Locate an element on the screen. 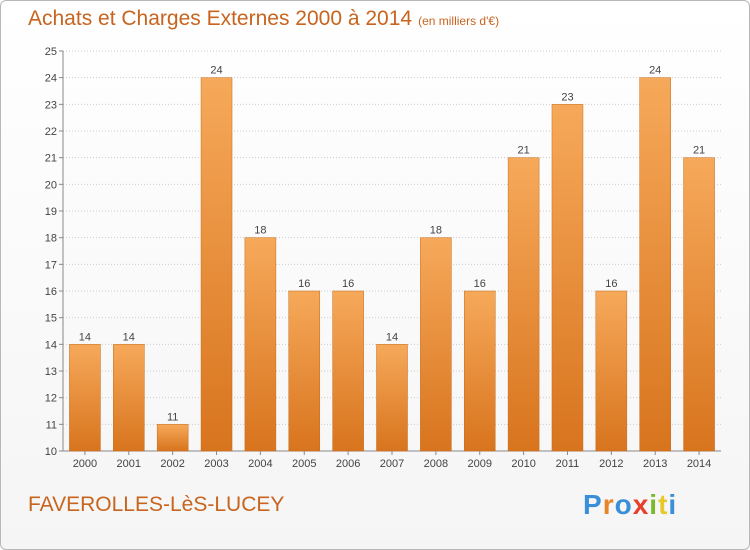 The width and height of the screenshot is (750, 550). y-tick-label: 21 is located at coordinates (51, 159).